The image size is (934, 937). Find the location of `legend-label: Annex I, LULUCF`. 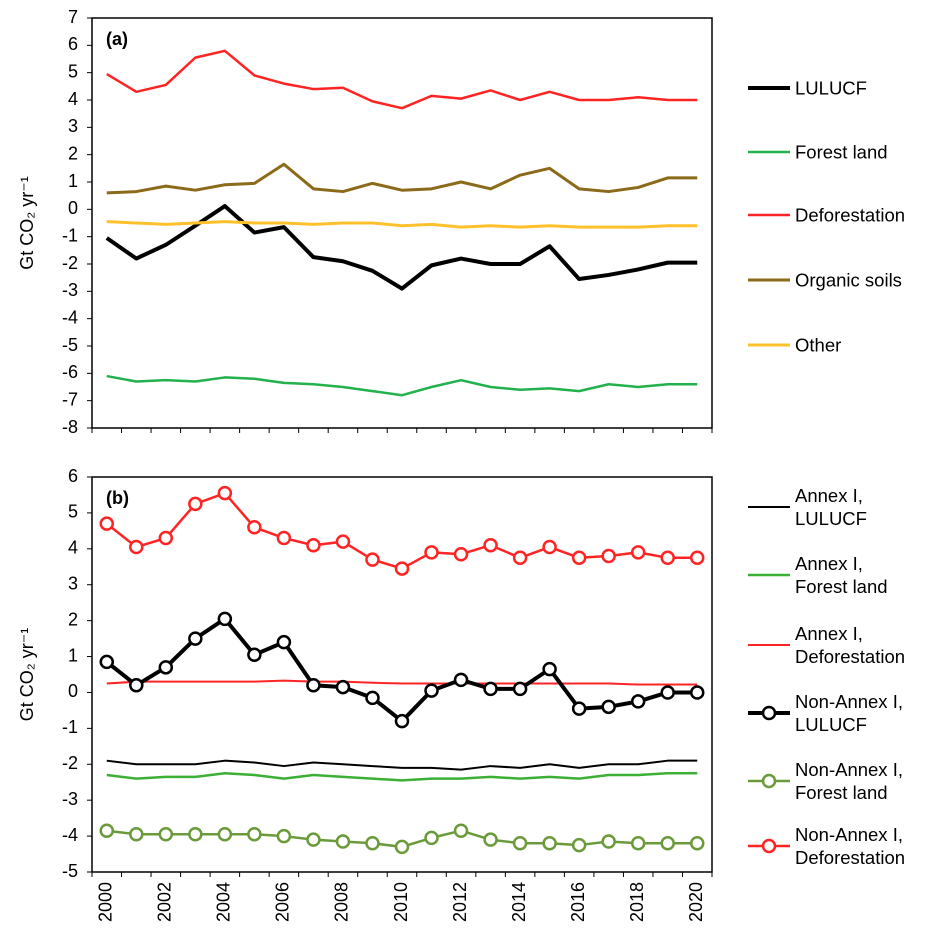

legend-label: Annex I, LULUCF is located at coordinates (831, 507).